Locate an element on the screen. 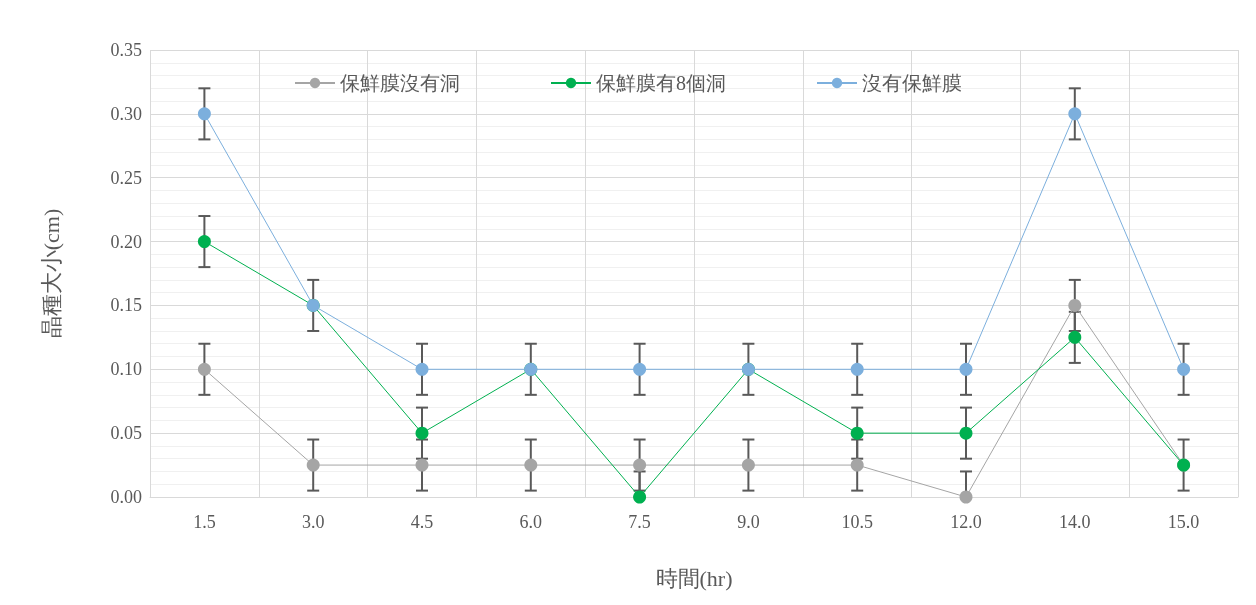 This screenshot has width=1256, height=605. y-tick-label: 0.05 is located at coordinates (126, 433).